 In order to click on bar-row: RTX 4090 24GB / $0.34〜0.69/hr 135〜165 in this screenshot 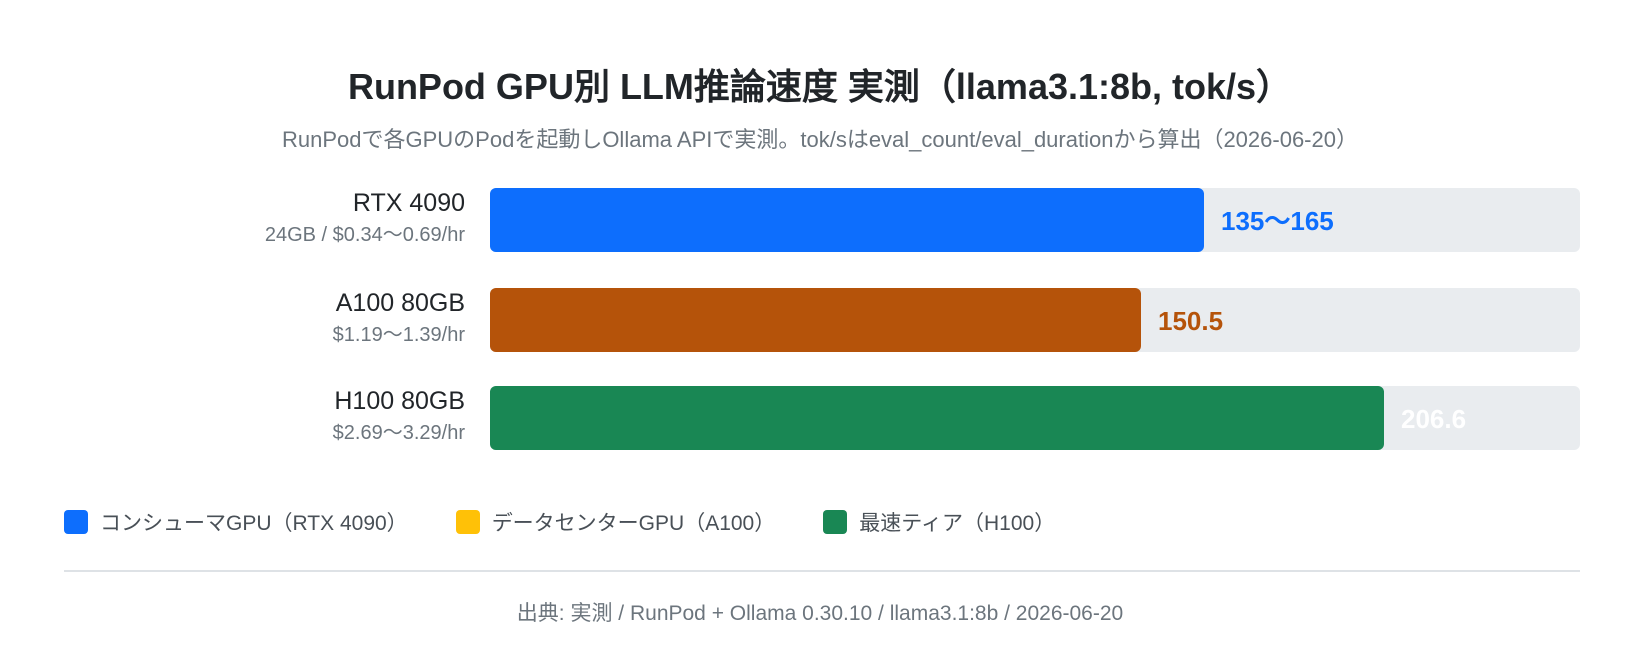, I will do `click(820, 220)`.